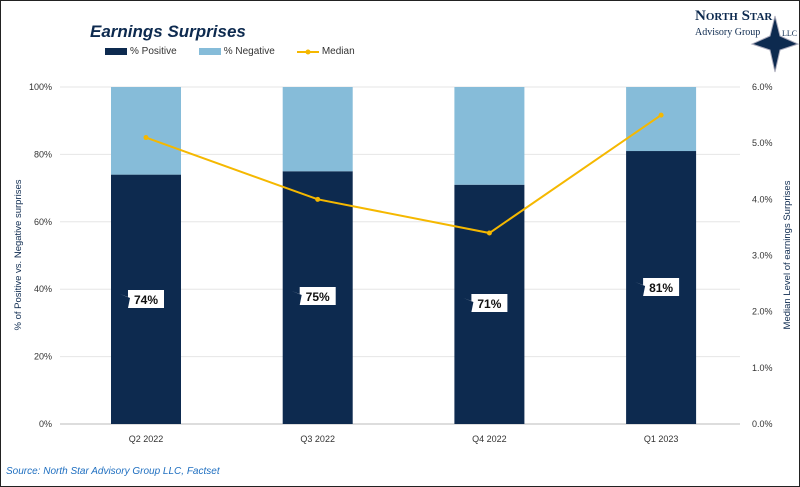 The image size is (800, 487). I want to click on x-tick-label: Q2 2022, so click(146, 439).